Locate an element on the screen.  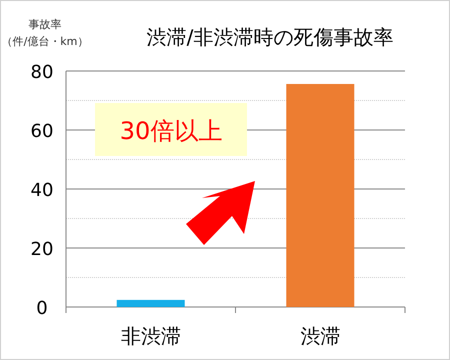
y-tick-label: 0 is located at coordinates (42, 308).